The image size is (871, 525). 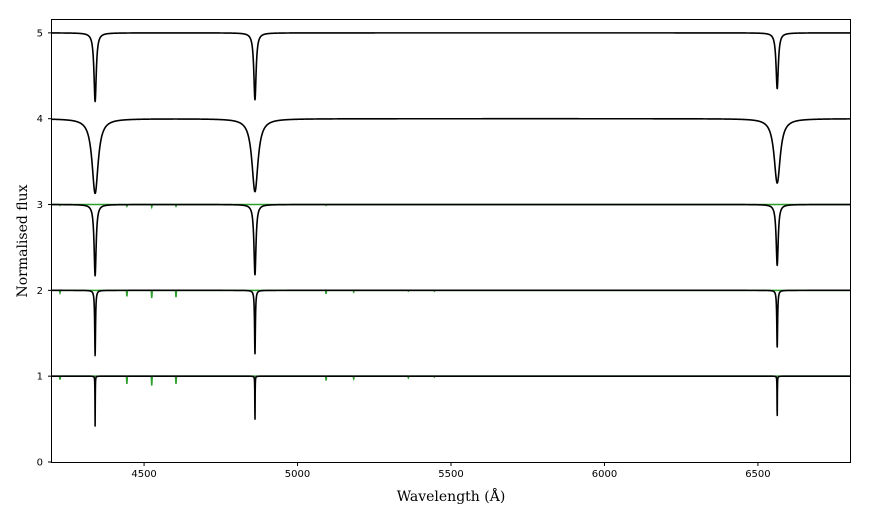 What do you see at coordinates (23, 240) in the screenshot?
I see `y-axis-label: Normalised flux` at bounding box center [23, 240].